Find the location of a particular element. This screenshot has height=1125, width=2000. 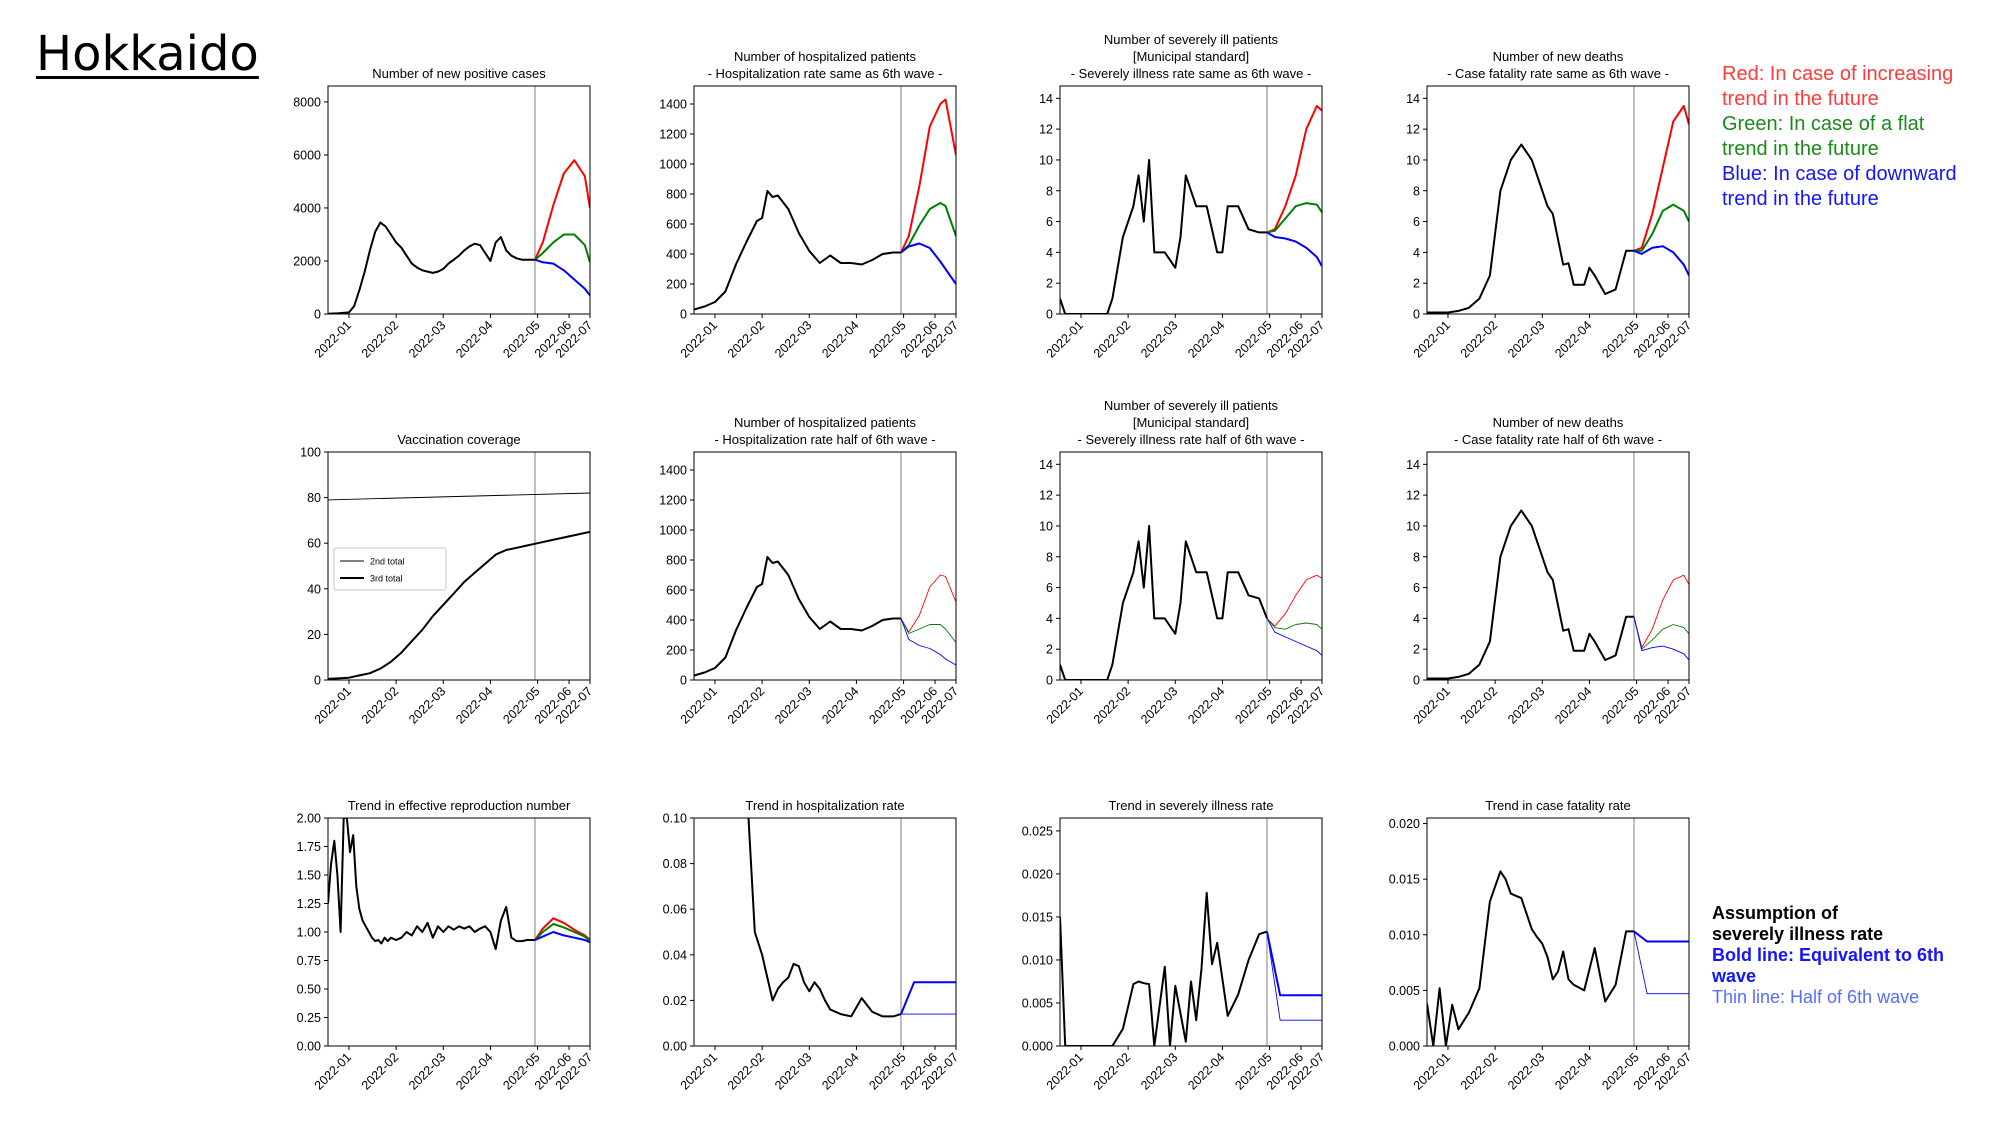

y-tick-label: 0.020 is located at coordinates (1404, 824).